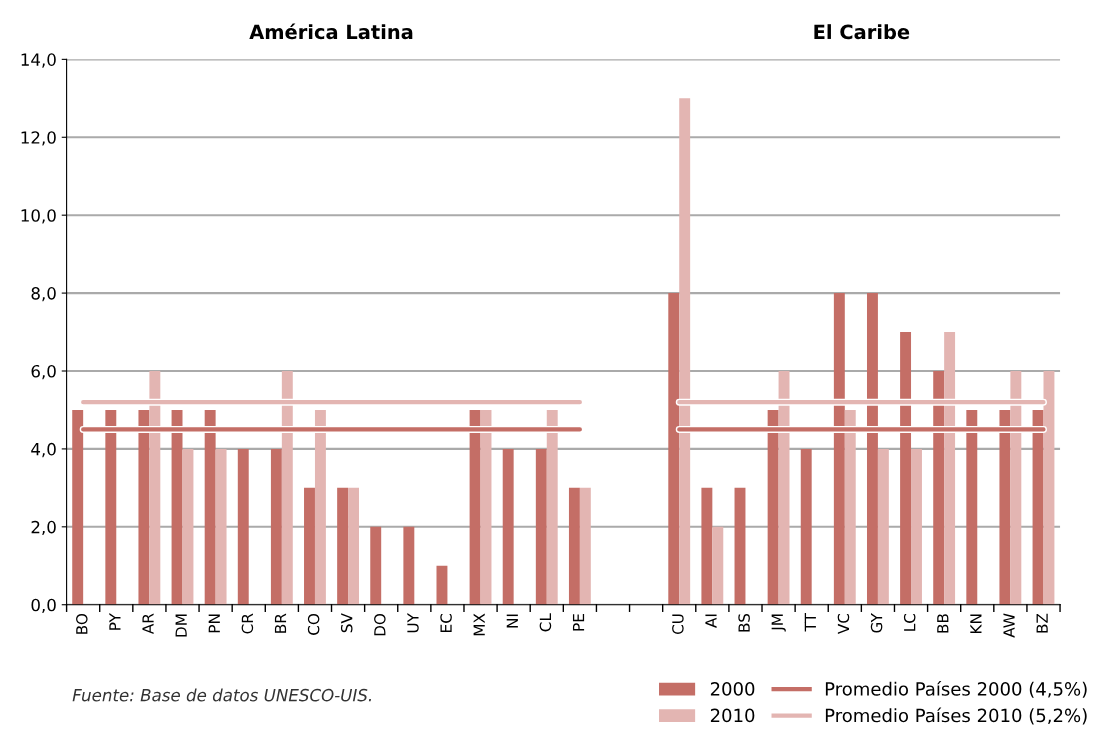 The height and width of the screenshot is (742, 1110). I want to click on x-tick-label: PN, so click(214, 623).